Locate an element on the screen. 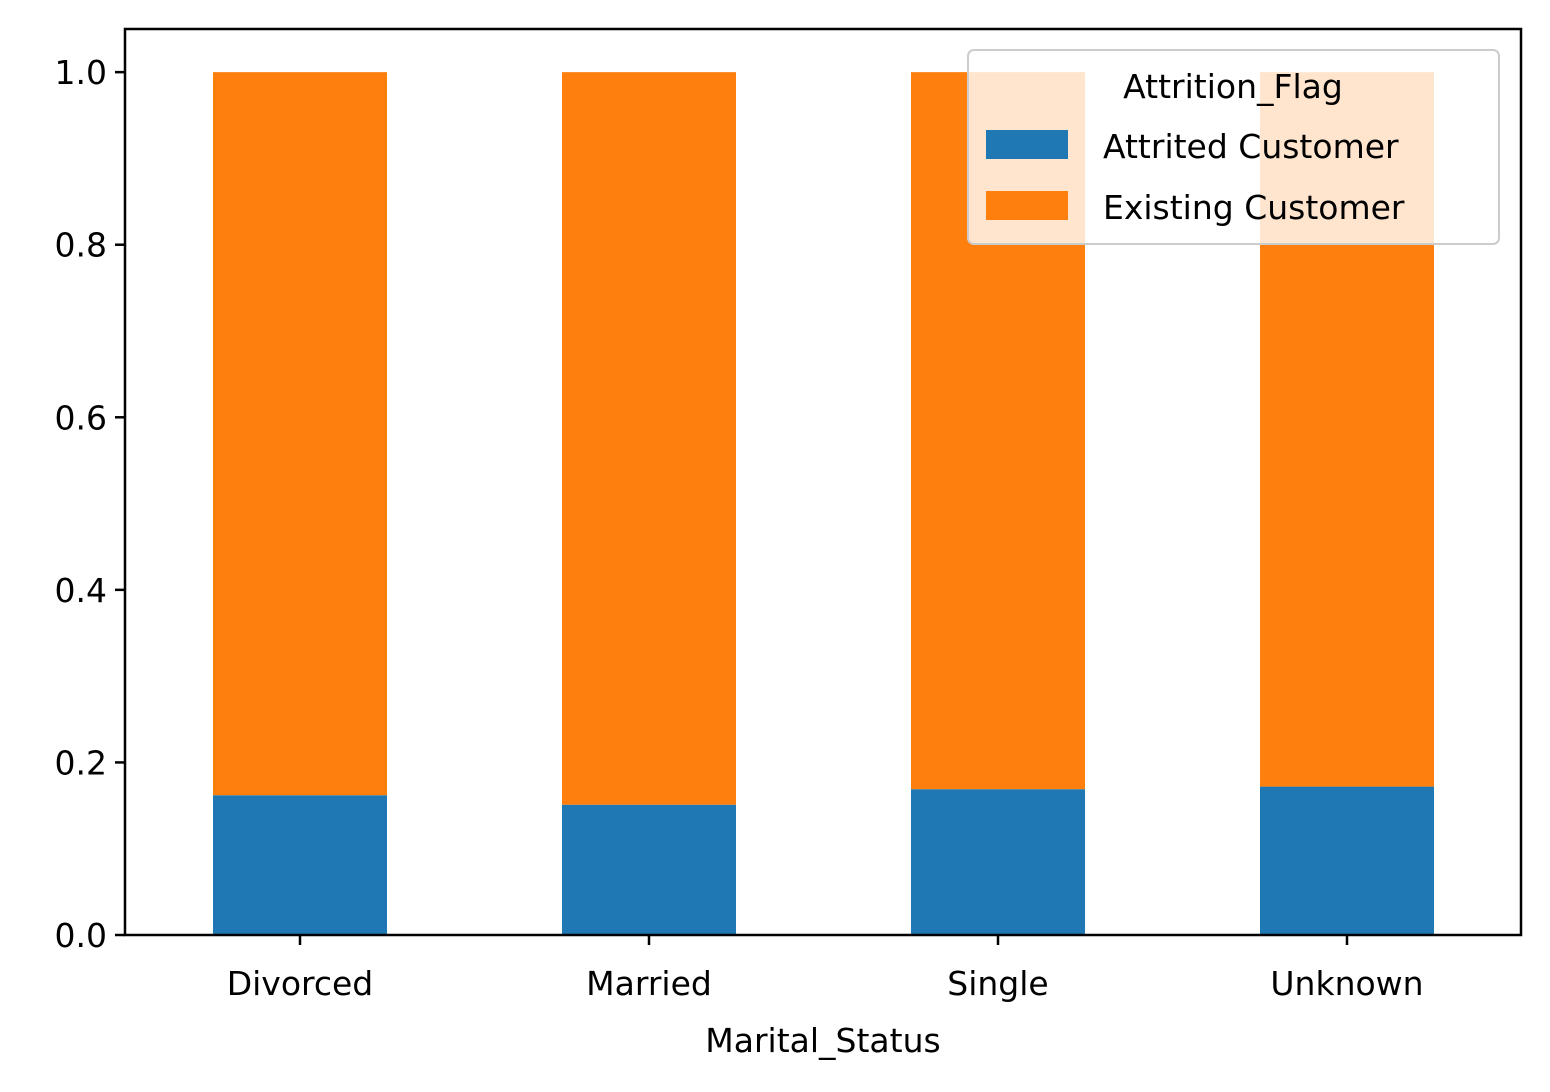 This screenshot has width=1550, height=1092. x-axis-label: Marital_Status is located at coordinates (822, 1040).